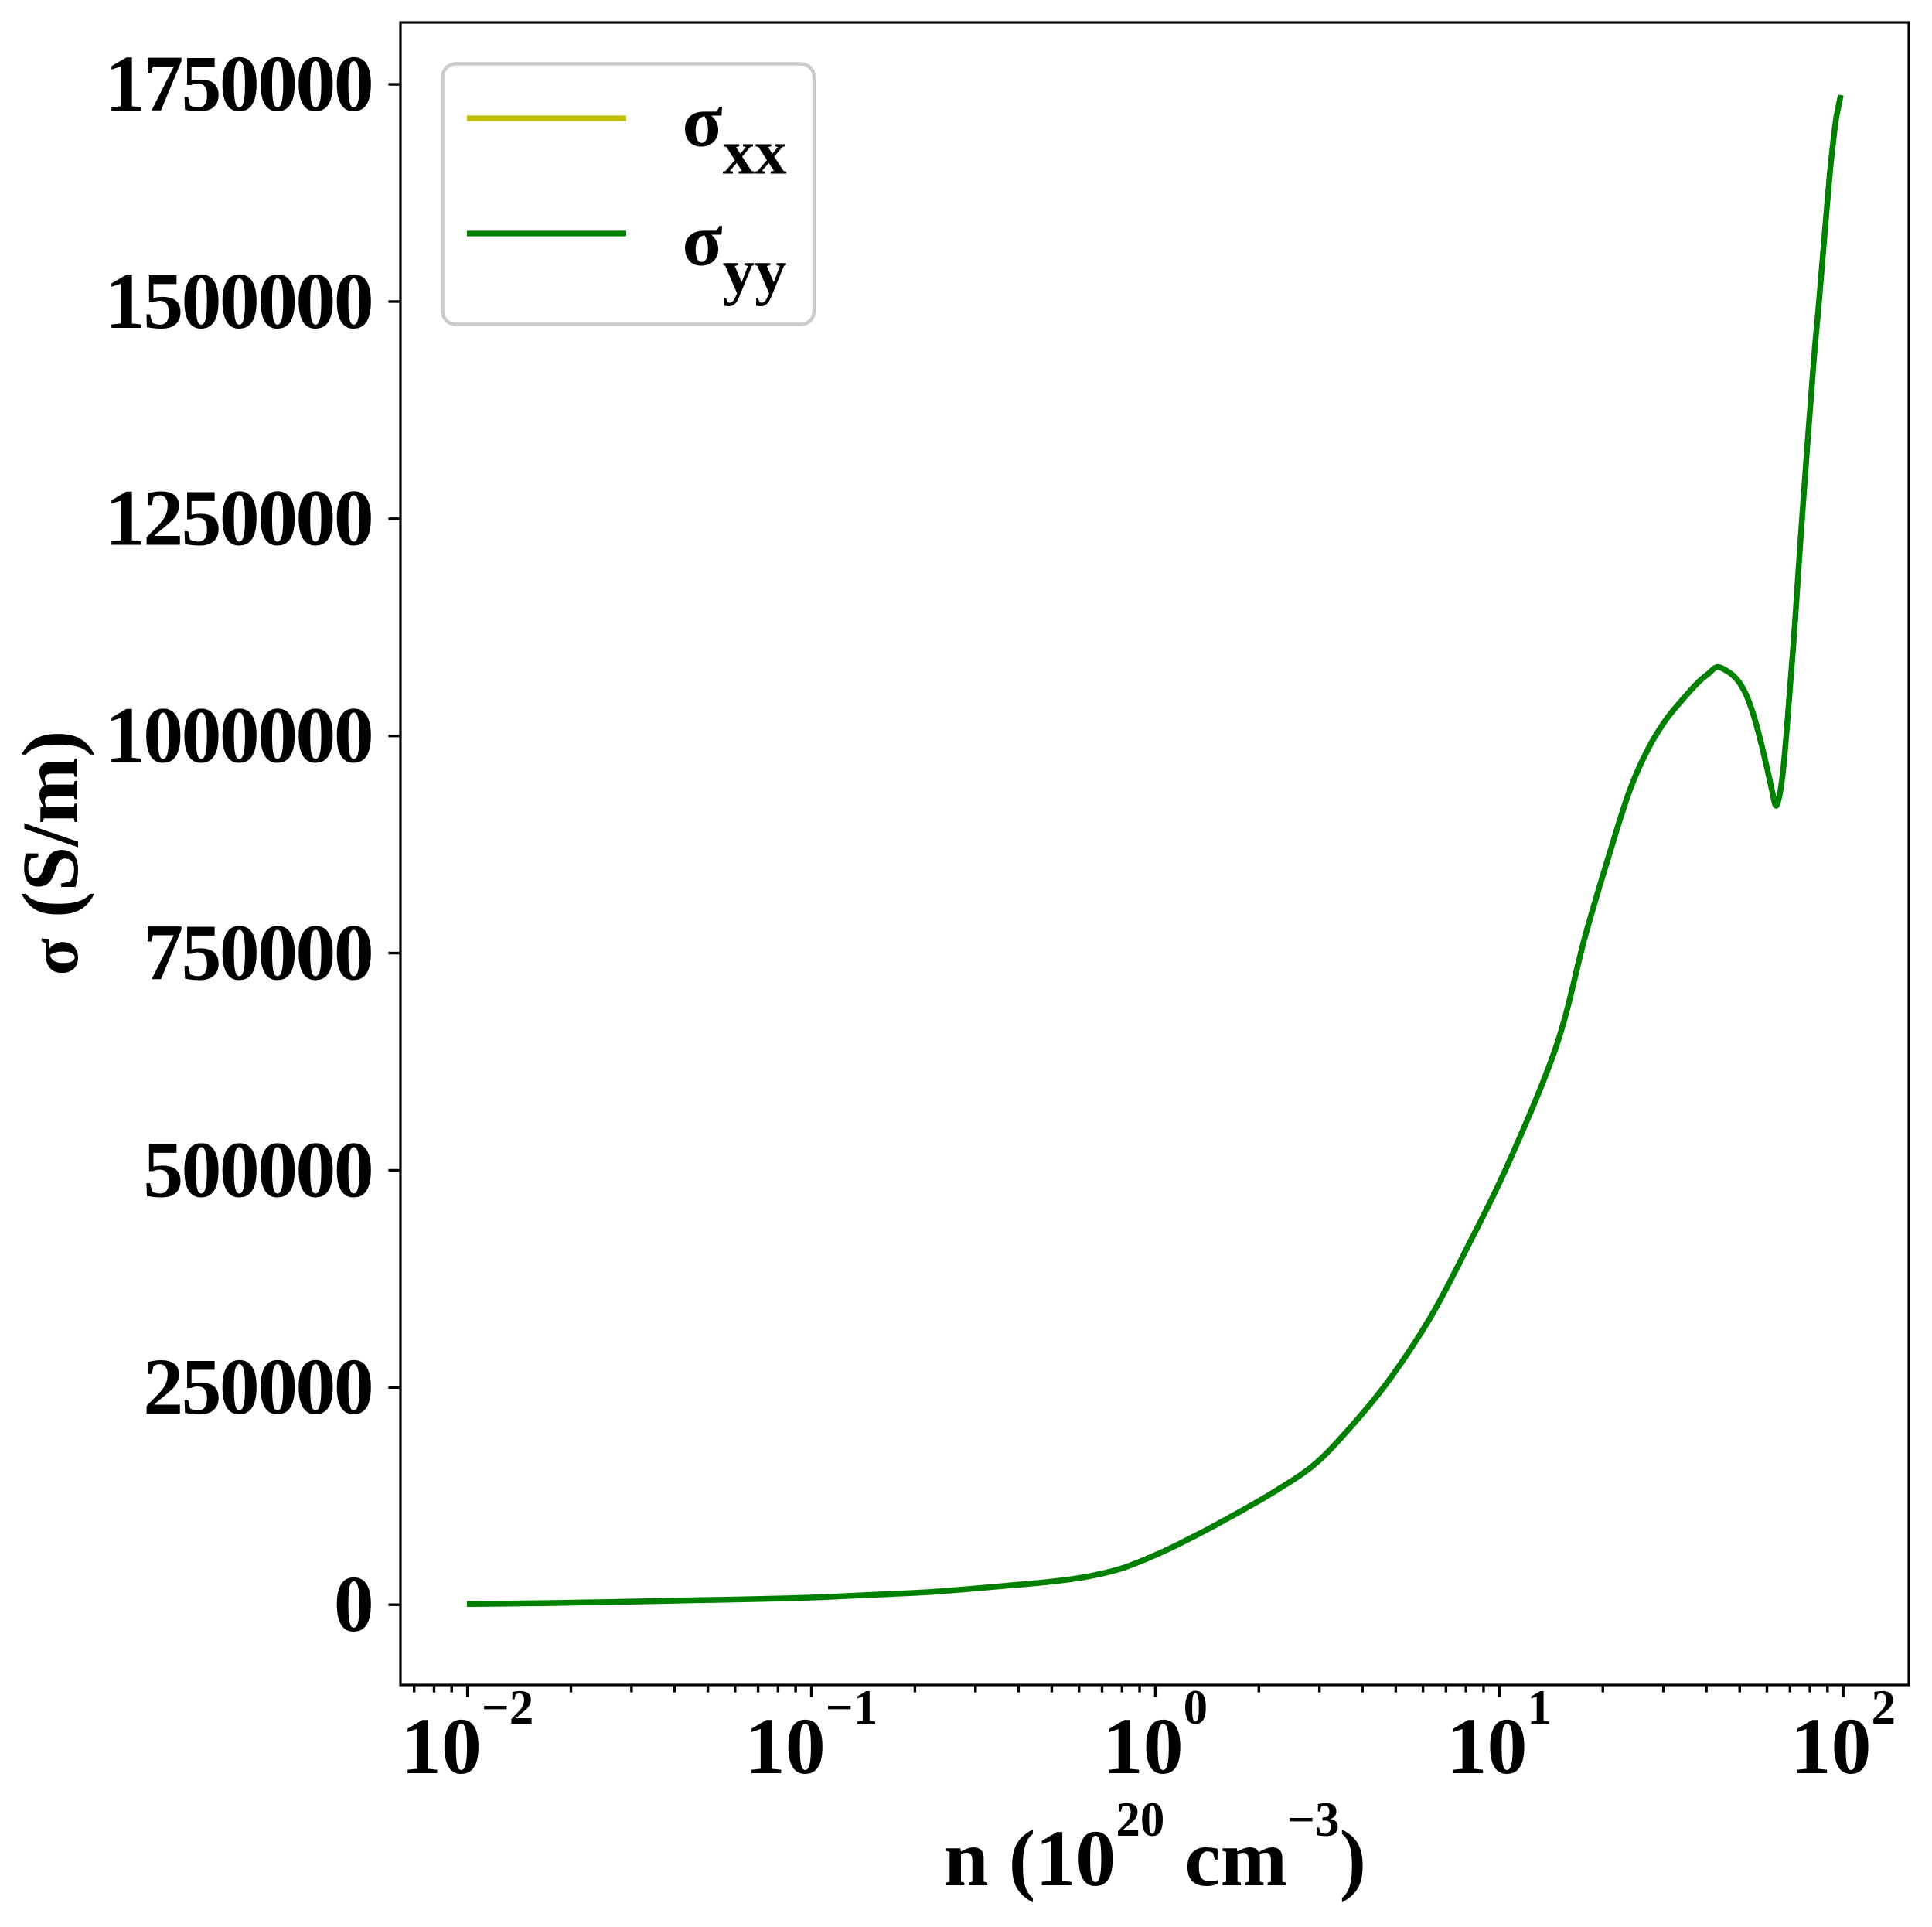 This screenshot has height=1927, width=1932. What do you see at coordinates (239, 518) in the screenshot?
I see `svg-text: 1250000` at bounding box center [239, 518].